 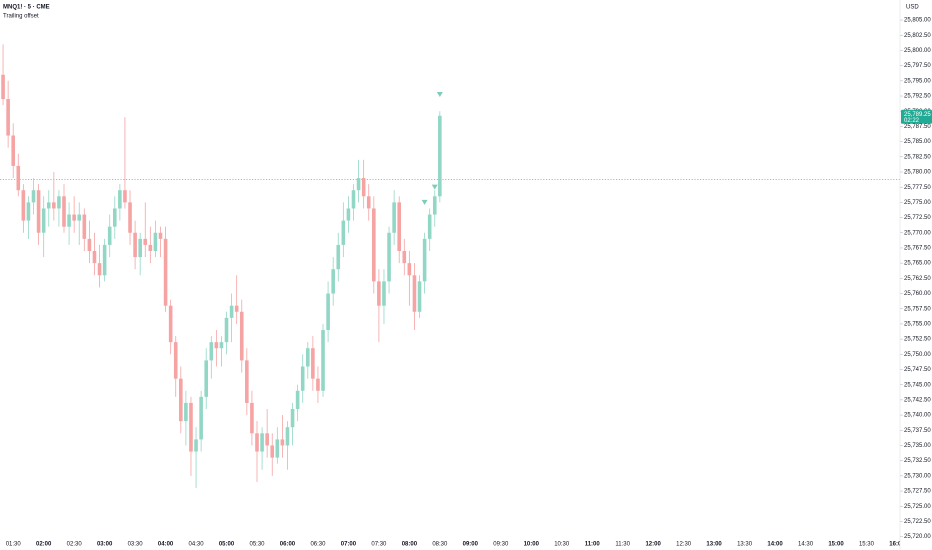 I want to click on y-tick-label: 25,747.50, so click(x=917, y=370).